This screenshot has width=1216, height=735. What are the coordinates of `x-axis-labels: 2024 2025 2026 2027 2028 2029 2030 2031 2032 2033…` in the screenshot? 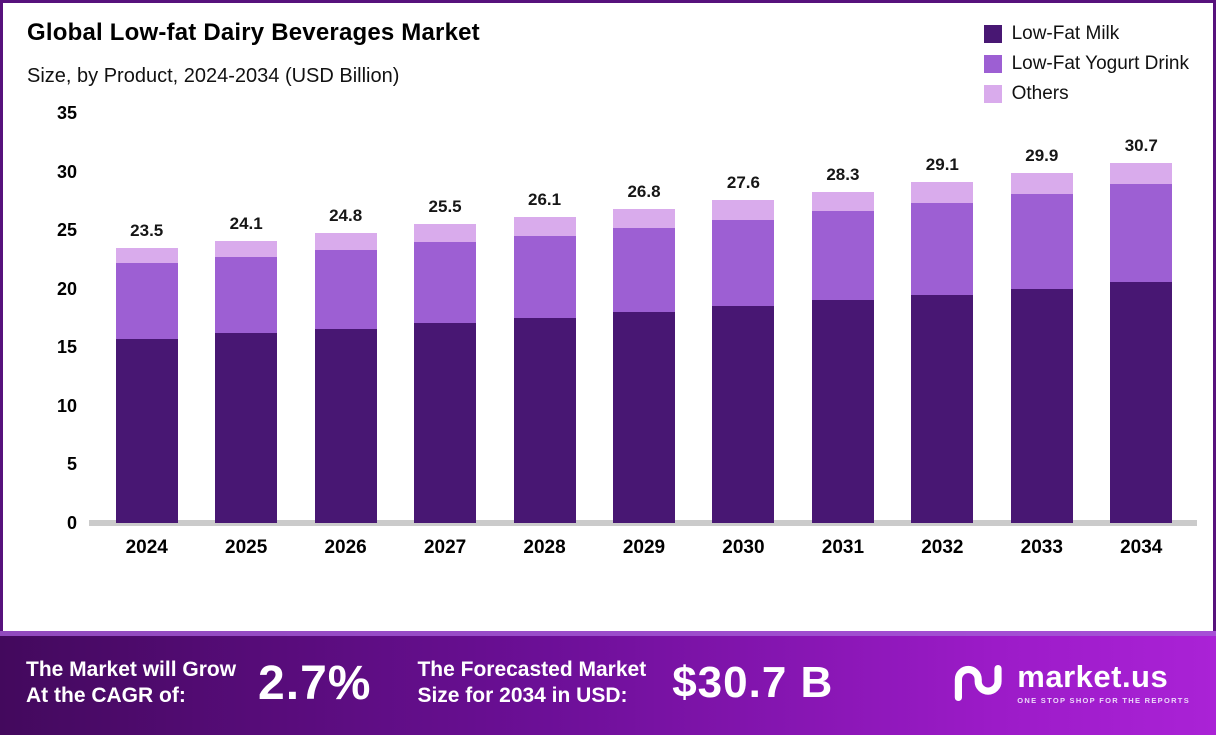 It's located at (644, 541).